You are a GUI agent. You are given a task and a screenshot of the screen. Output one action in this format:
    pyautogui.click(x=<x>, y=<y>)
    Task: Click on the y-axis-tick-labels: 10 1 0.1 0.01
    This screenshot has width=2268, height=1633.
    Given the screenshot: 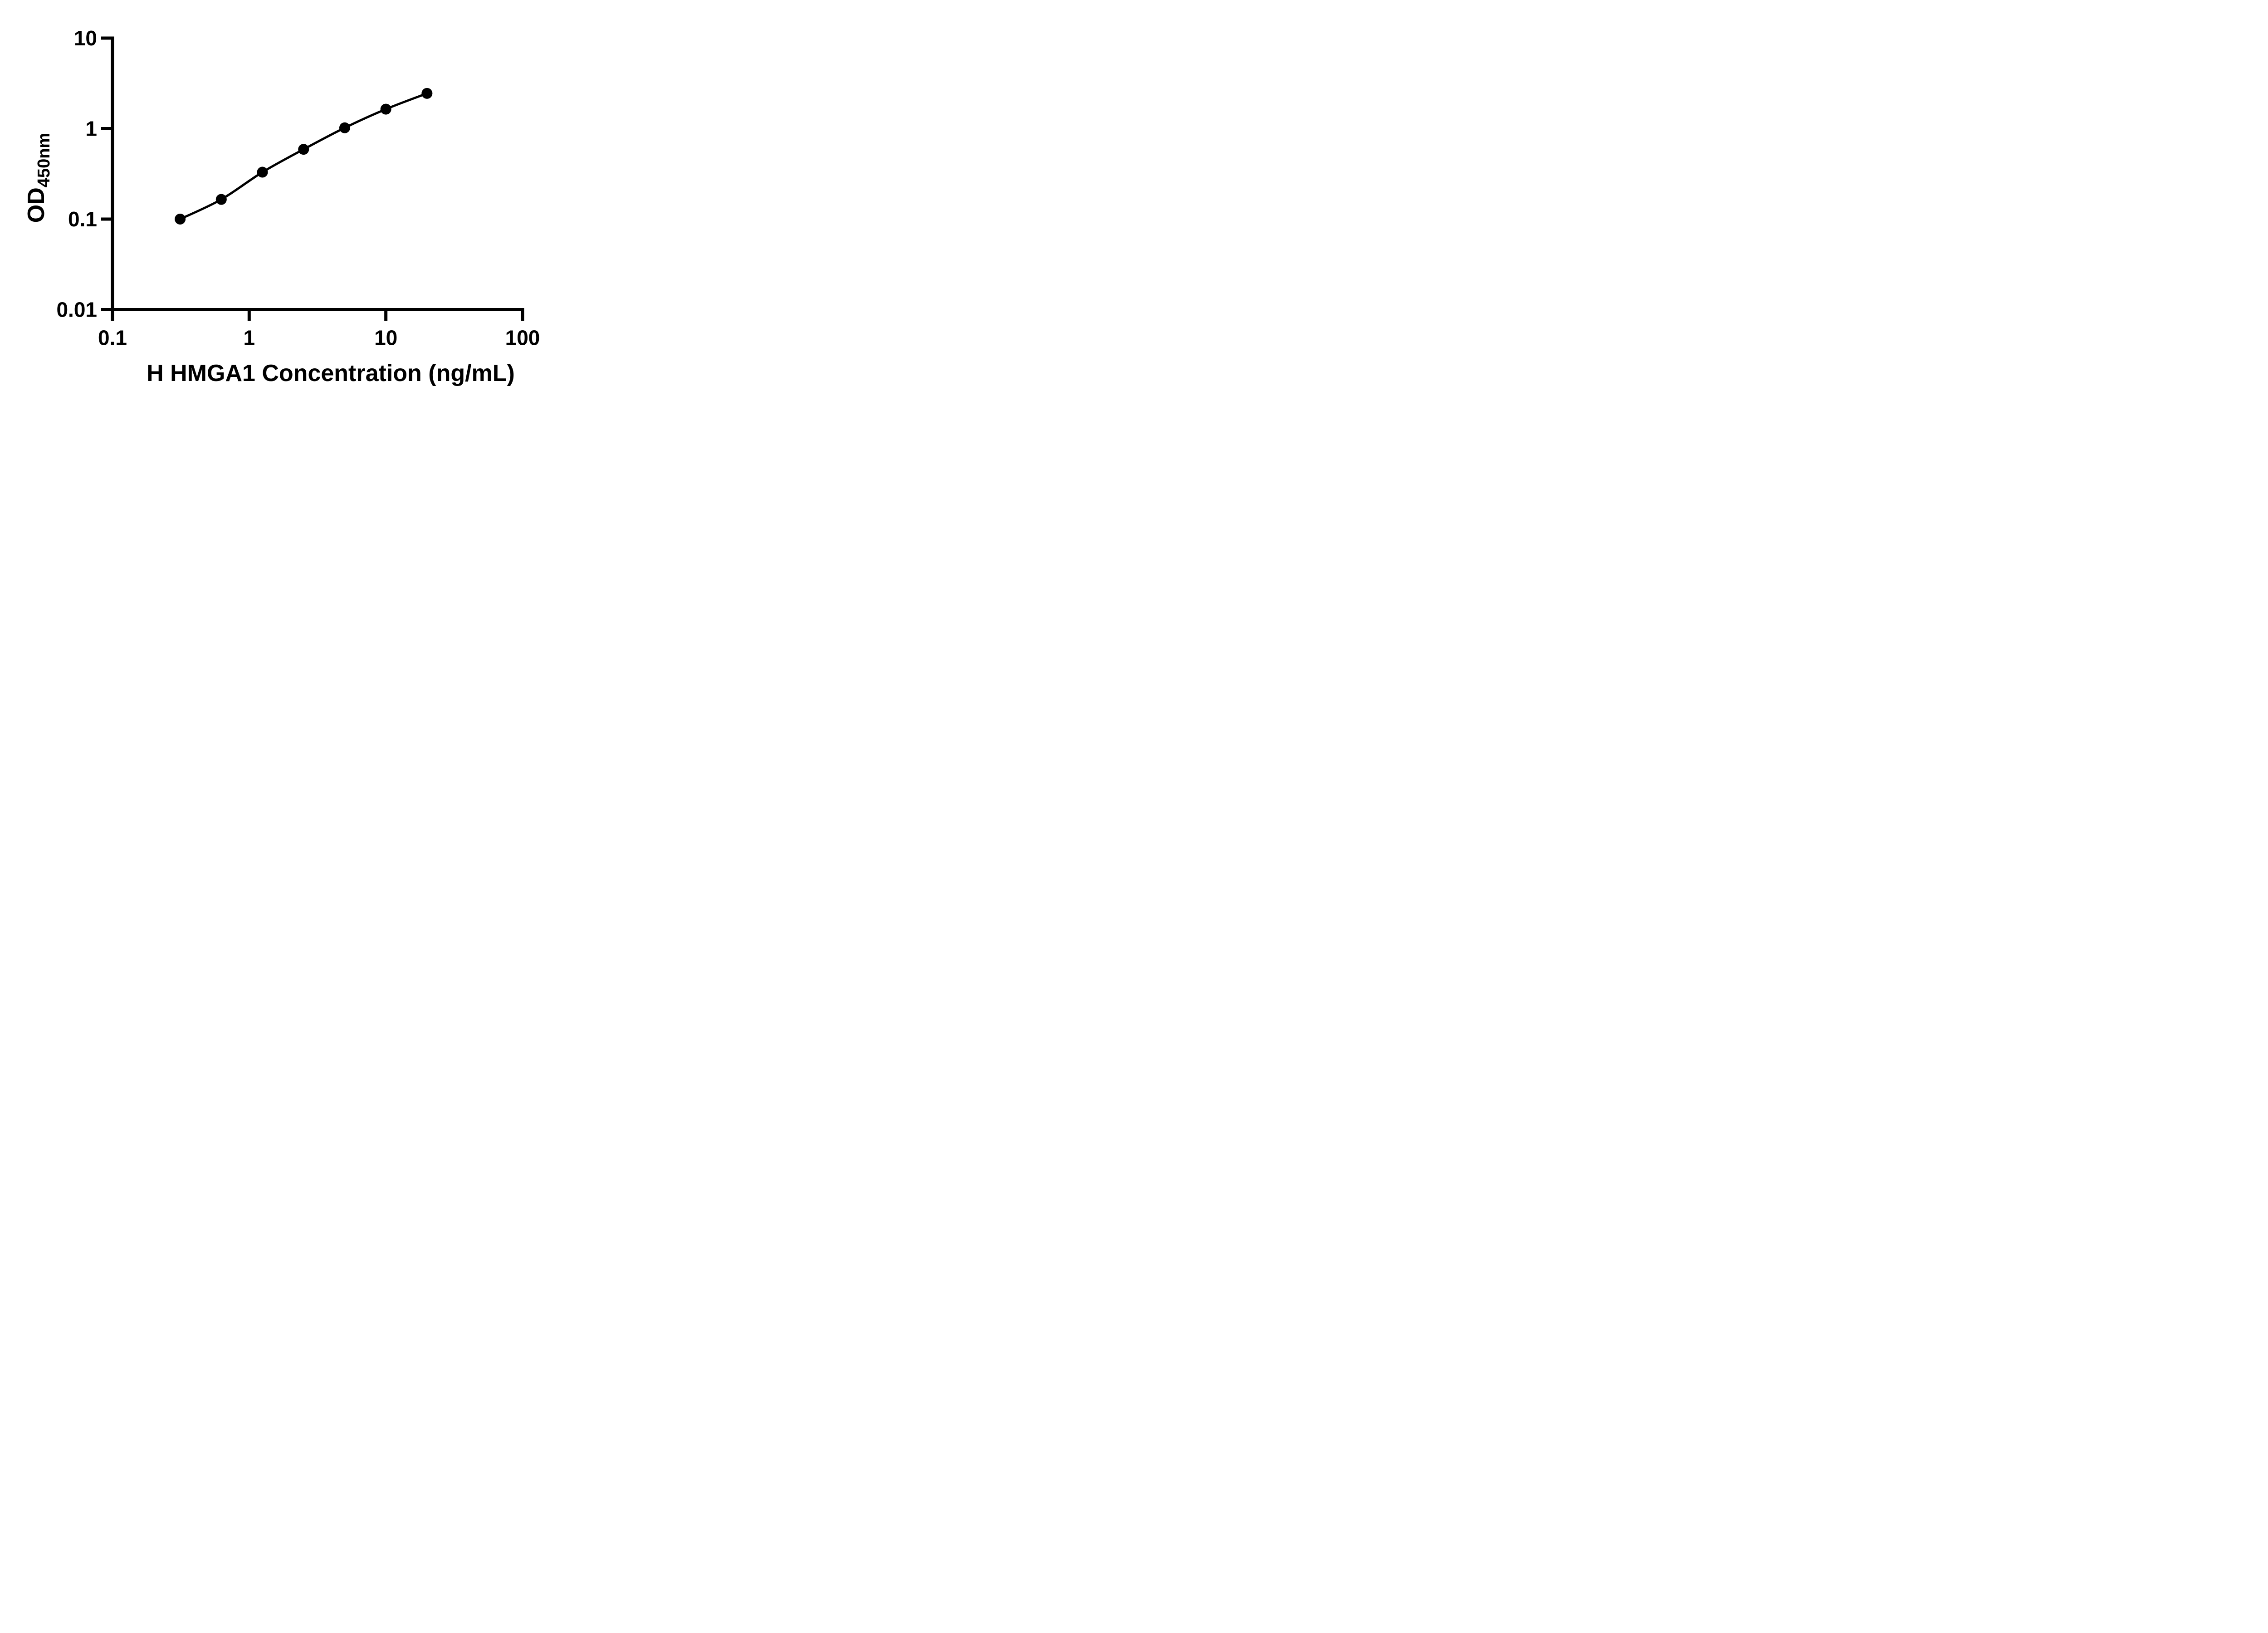 What is the action you would take?
    pyautogui.click(x=77, y=174)
    